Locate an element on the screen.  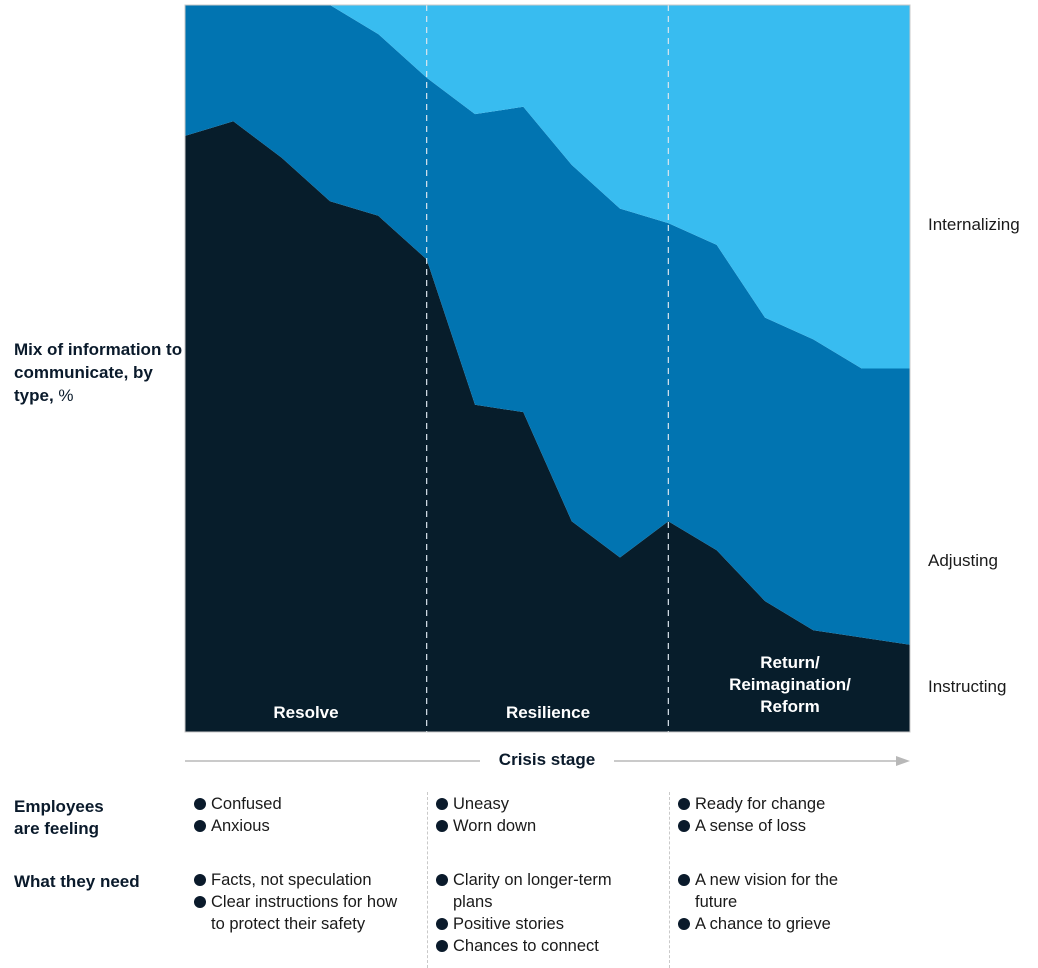
legend-instructing: Instructing is located at coordinates (967, 686).